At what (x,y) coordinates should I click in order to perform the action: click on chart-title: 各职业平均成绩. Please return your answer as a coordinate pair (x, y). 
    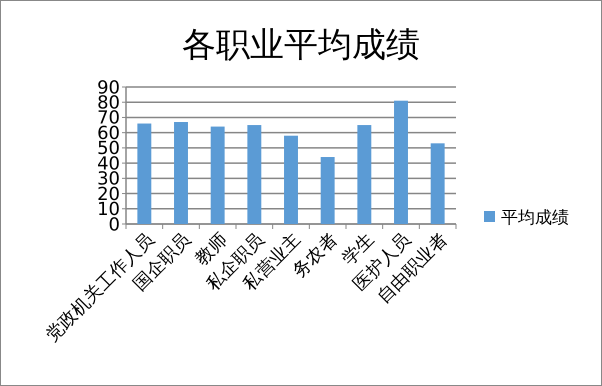
    Looking at the image, I should click on (301, 45).